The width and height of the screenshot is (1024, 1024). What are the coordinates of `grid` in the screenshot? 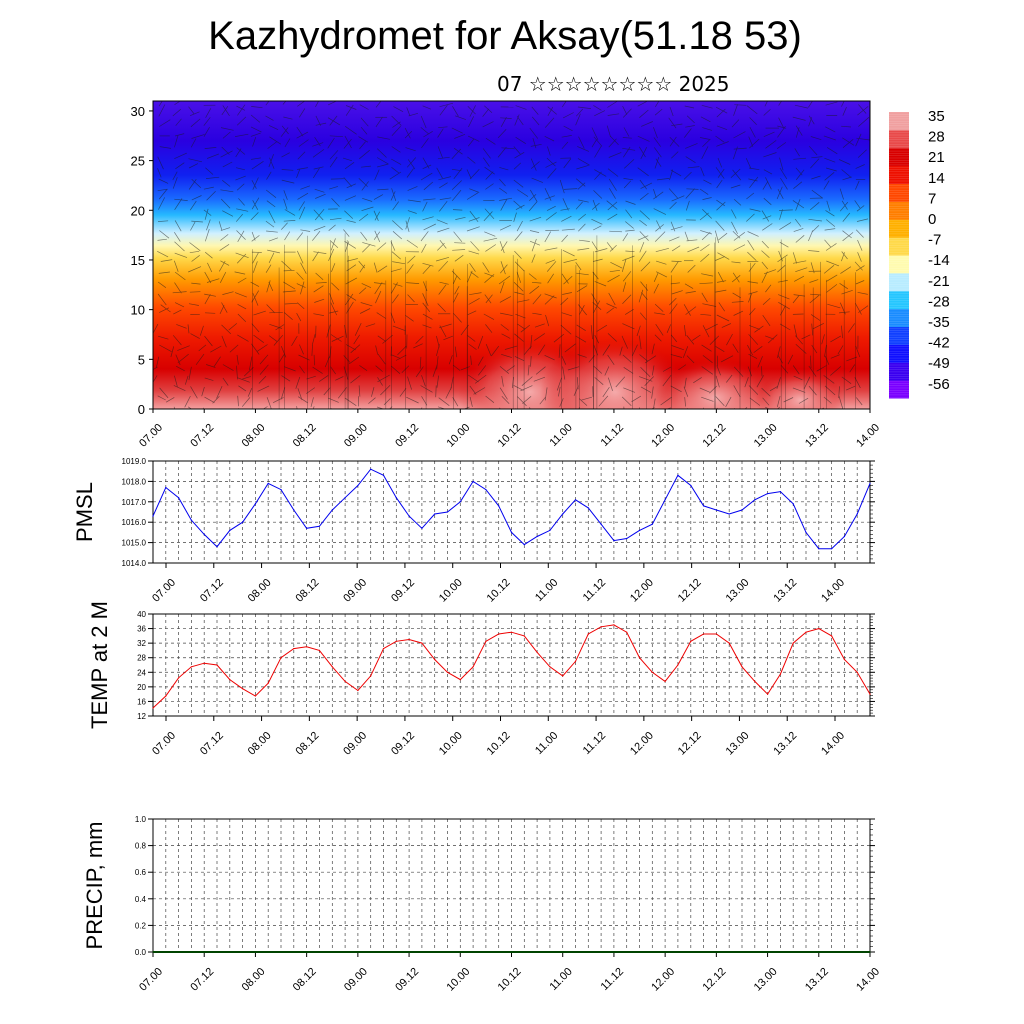 It's located at (511, 512).